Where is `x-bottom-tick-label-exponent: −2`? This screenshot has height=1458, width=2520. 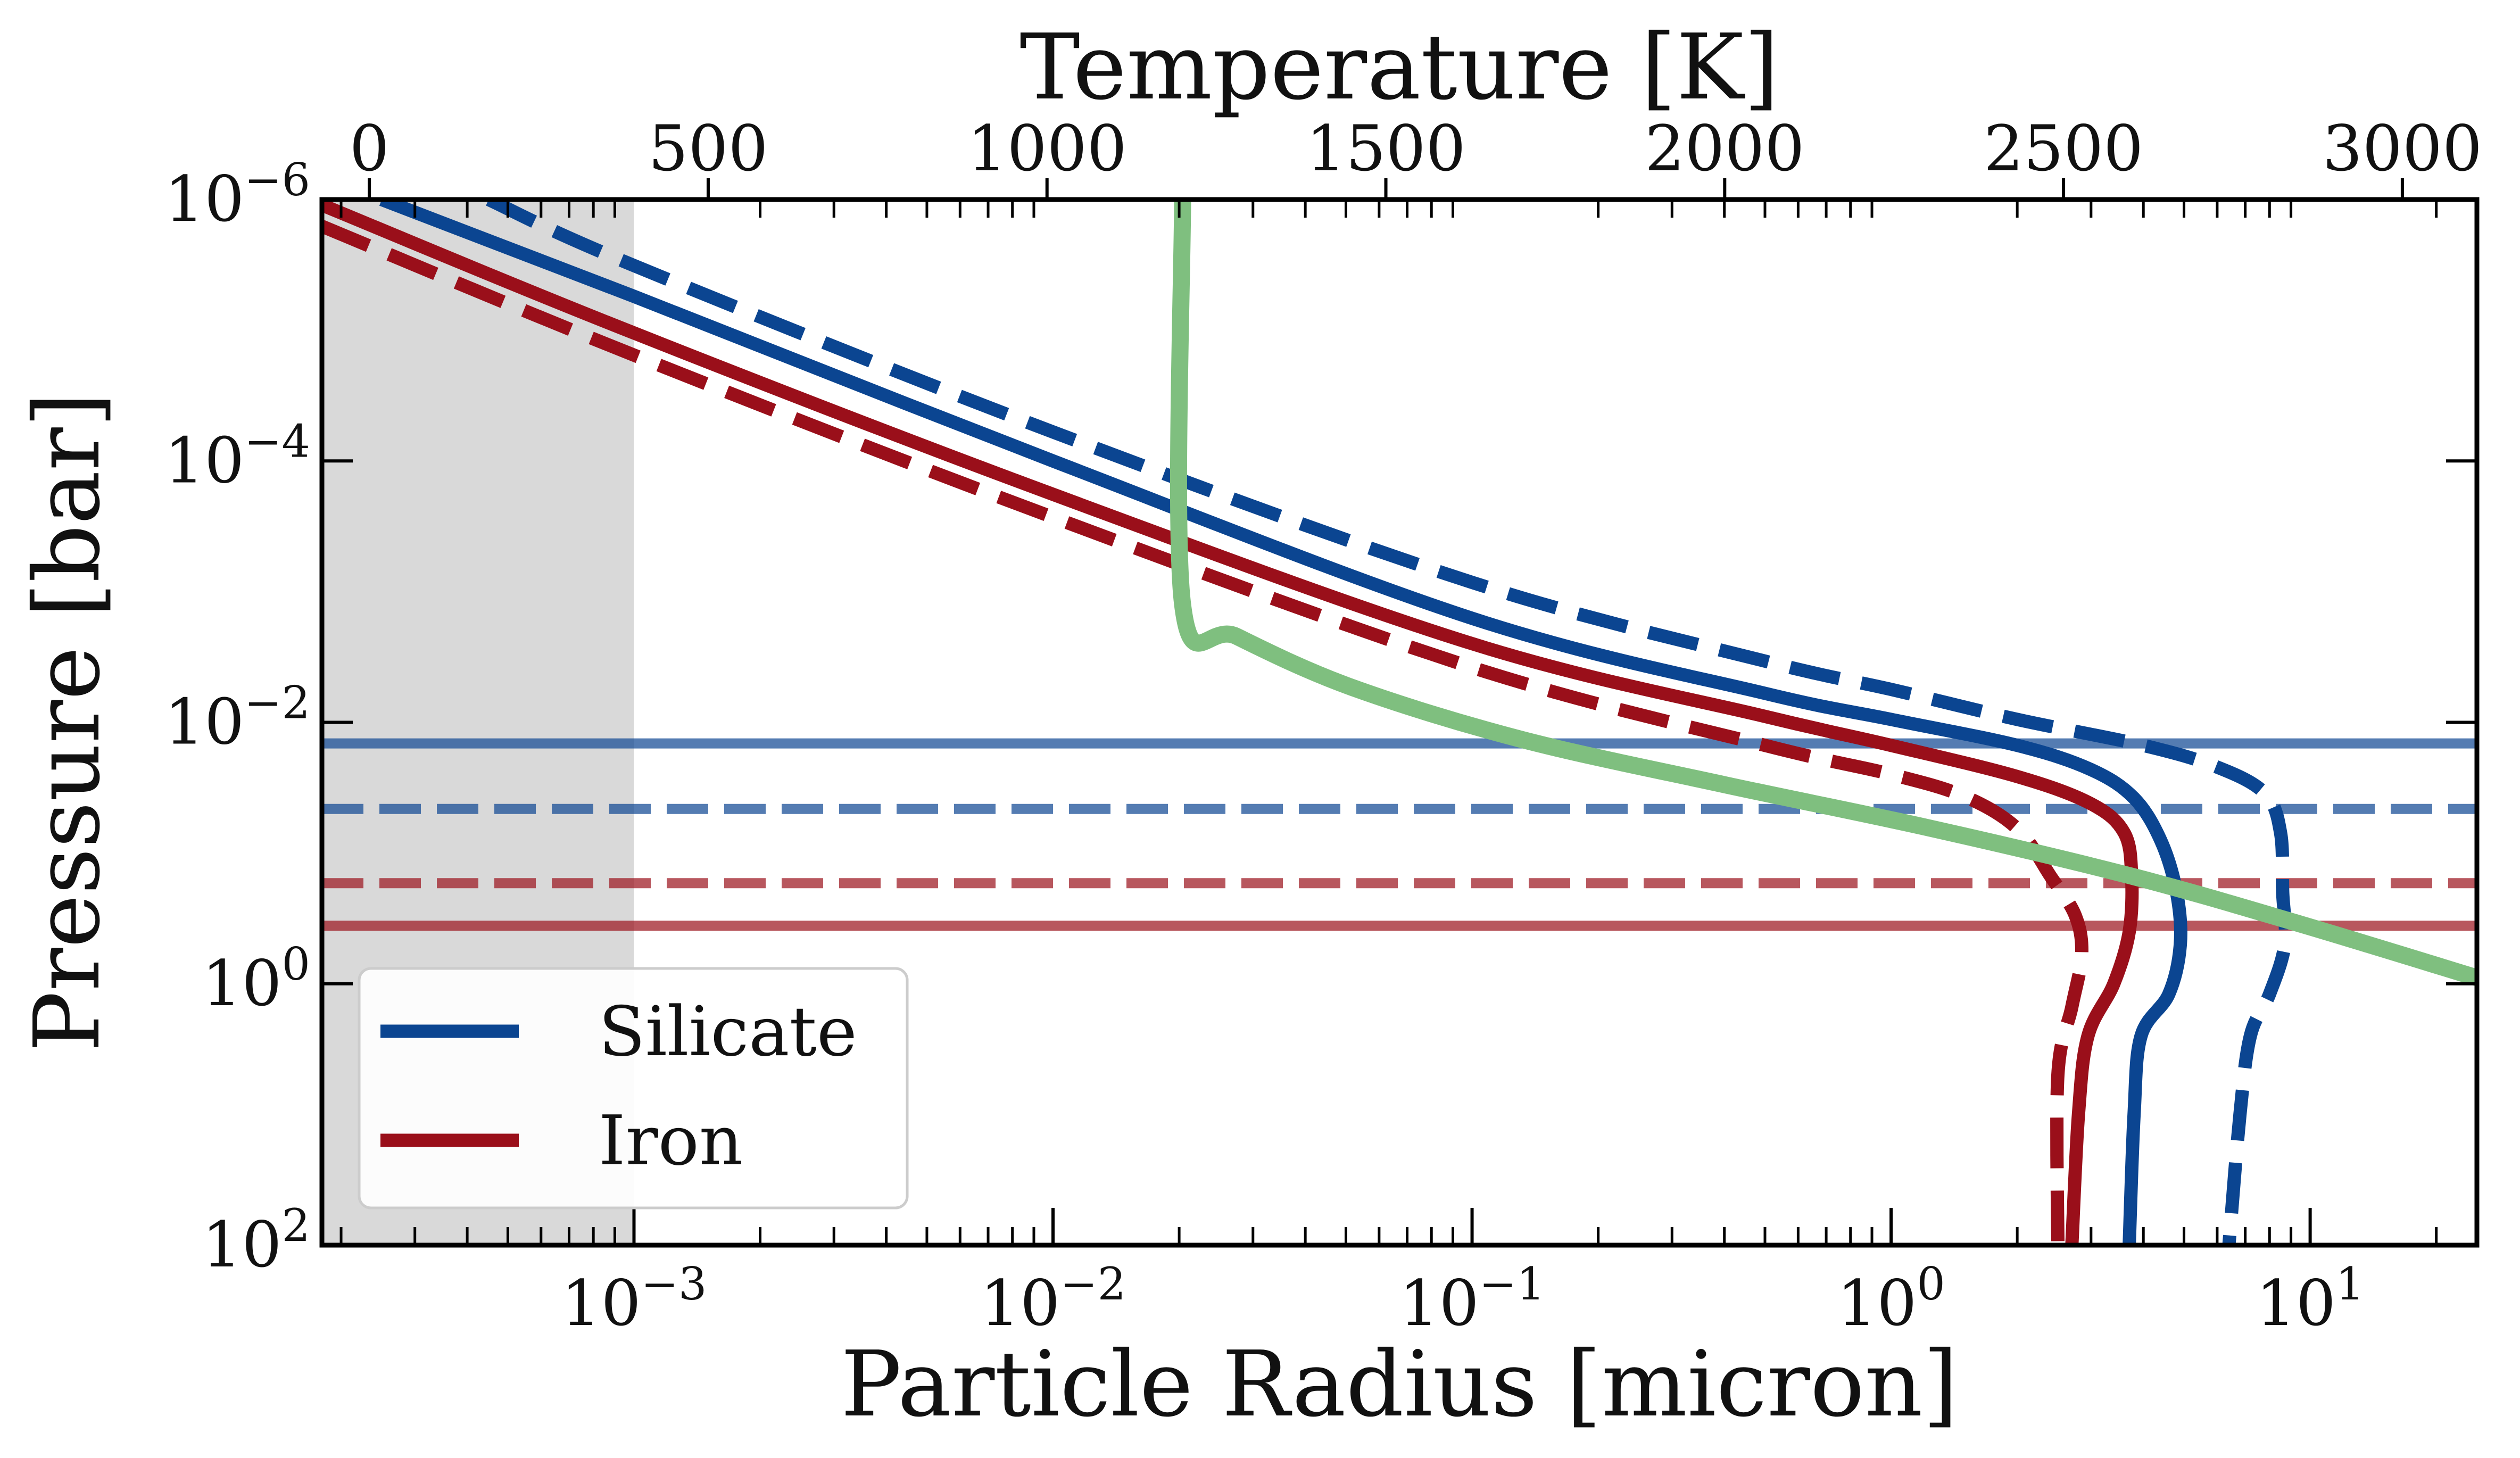 x-bottom-tick-label-exponent: −2 is located at coordinates (1093, 1284).